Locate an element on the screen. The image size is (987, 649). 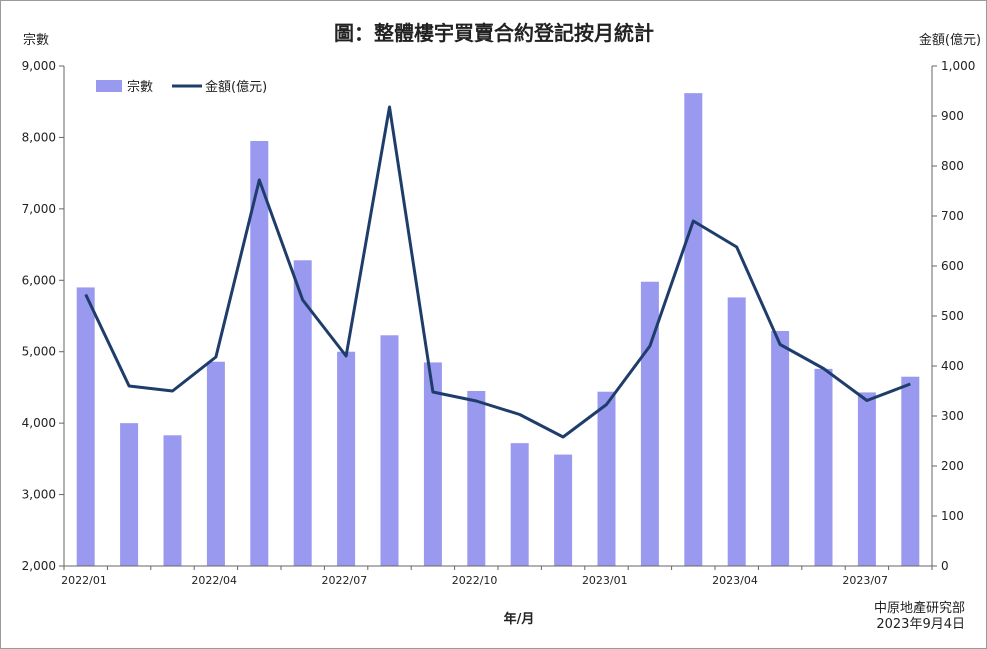
left-tick-label: 4,000 is located at coordinates (39, 423).